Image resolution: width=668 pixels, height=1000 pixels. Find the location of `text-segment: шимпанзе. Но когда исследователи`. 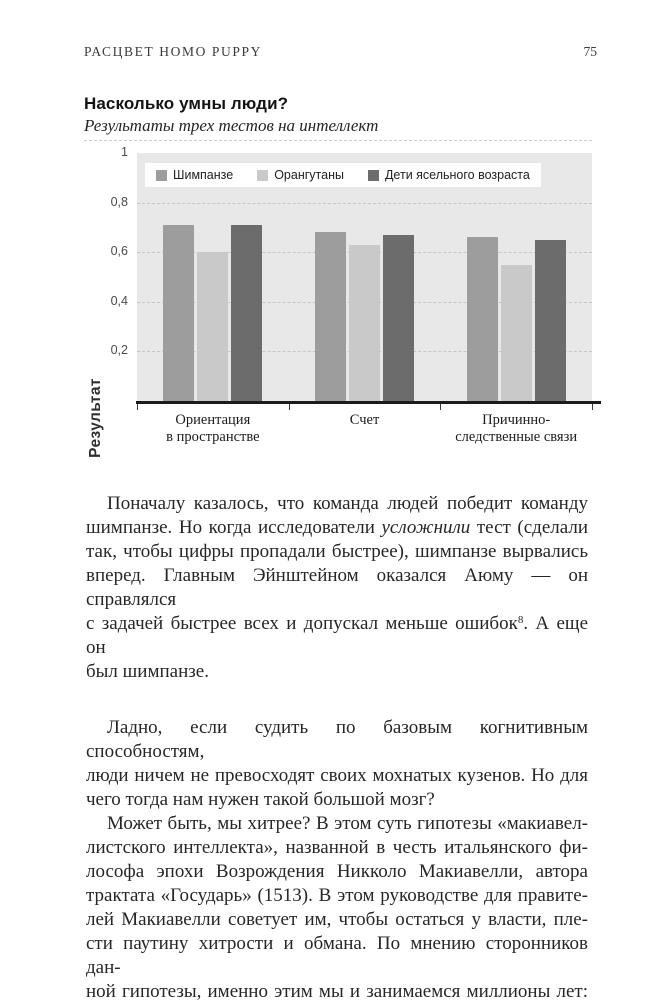

text-segment: шимпанзе. Но когда исследователи is located at coordinates (234, 527).